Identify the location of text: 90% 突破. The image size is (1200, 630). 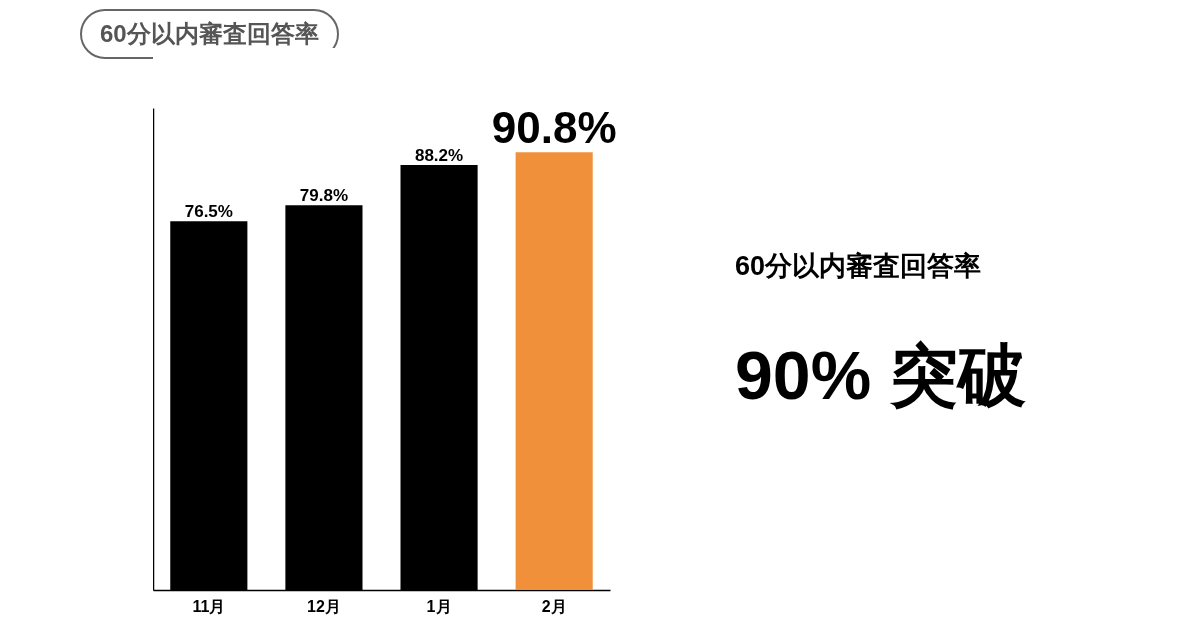
(880, 375).